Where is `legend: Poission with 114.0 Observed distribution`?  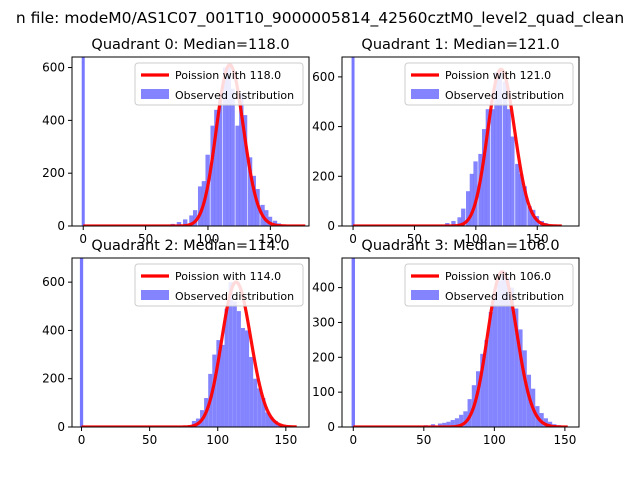 legend: Poission with 114.0 Observed distribution is located at coordinates (219, 285).